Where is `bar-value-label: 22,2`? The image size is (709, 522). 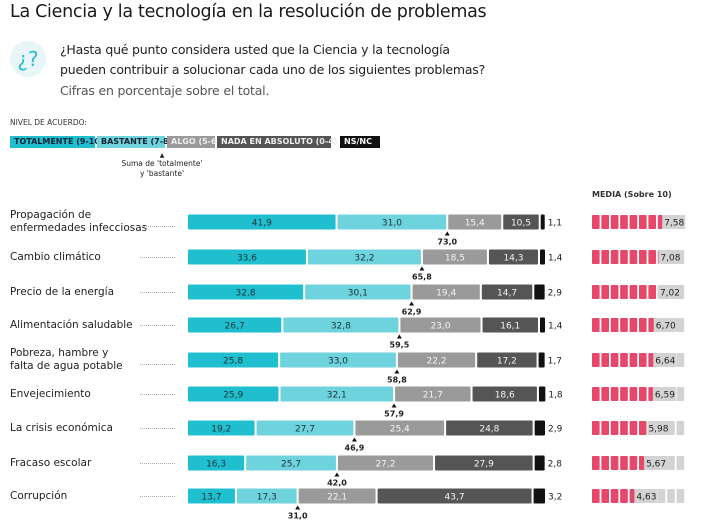
bar-value-label: 22,2 is located at coordinates (437, 362).